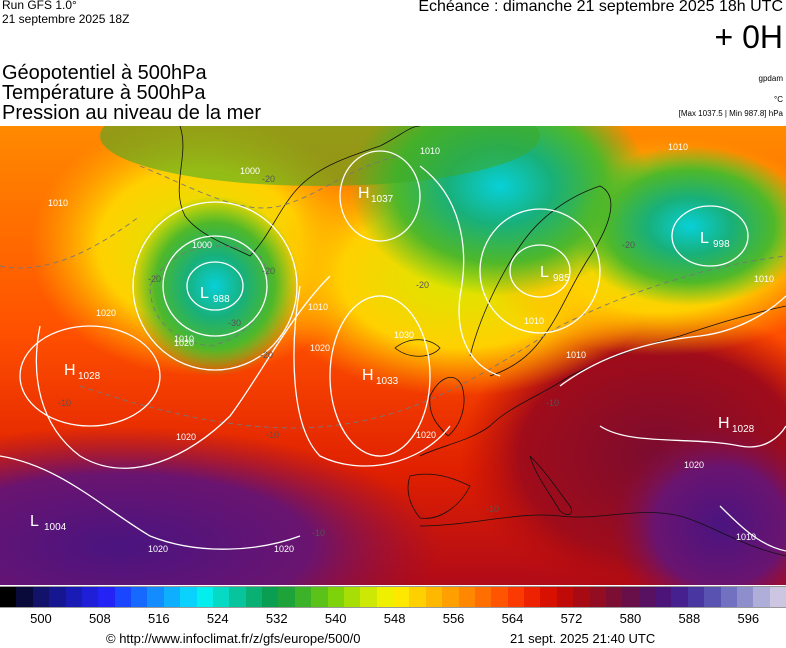 This screenshot has height=648, width=786. Describe the element at coordinates (630, 618) in the screenshot. I see `color-scale-tick-label: 580` at that location.